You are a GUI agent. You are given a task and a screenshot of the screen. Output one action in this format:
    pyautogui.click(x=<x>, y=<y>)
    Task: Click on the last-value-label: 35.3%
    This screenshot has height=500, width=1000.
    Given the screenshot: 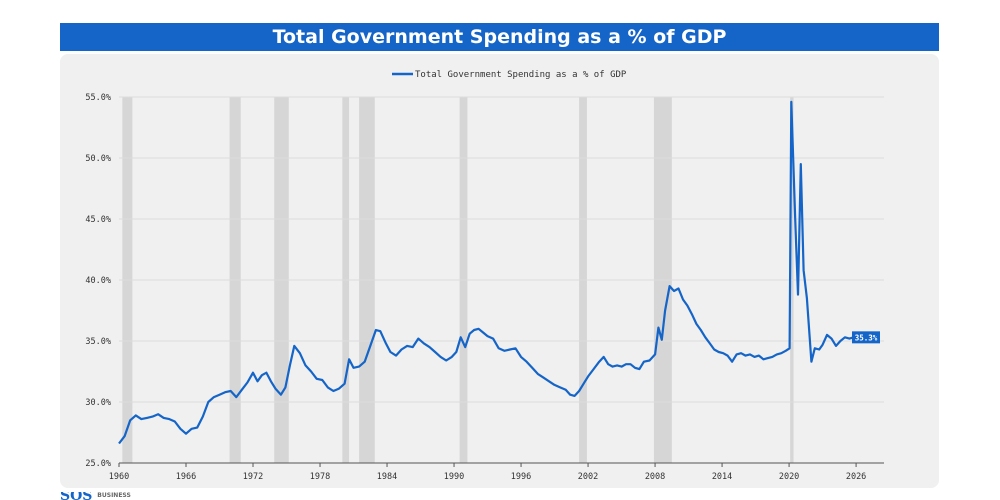 What is the action you would take?
    pyautogui.click(x=866, y=337)
    